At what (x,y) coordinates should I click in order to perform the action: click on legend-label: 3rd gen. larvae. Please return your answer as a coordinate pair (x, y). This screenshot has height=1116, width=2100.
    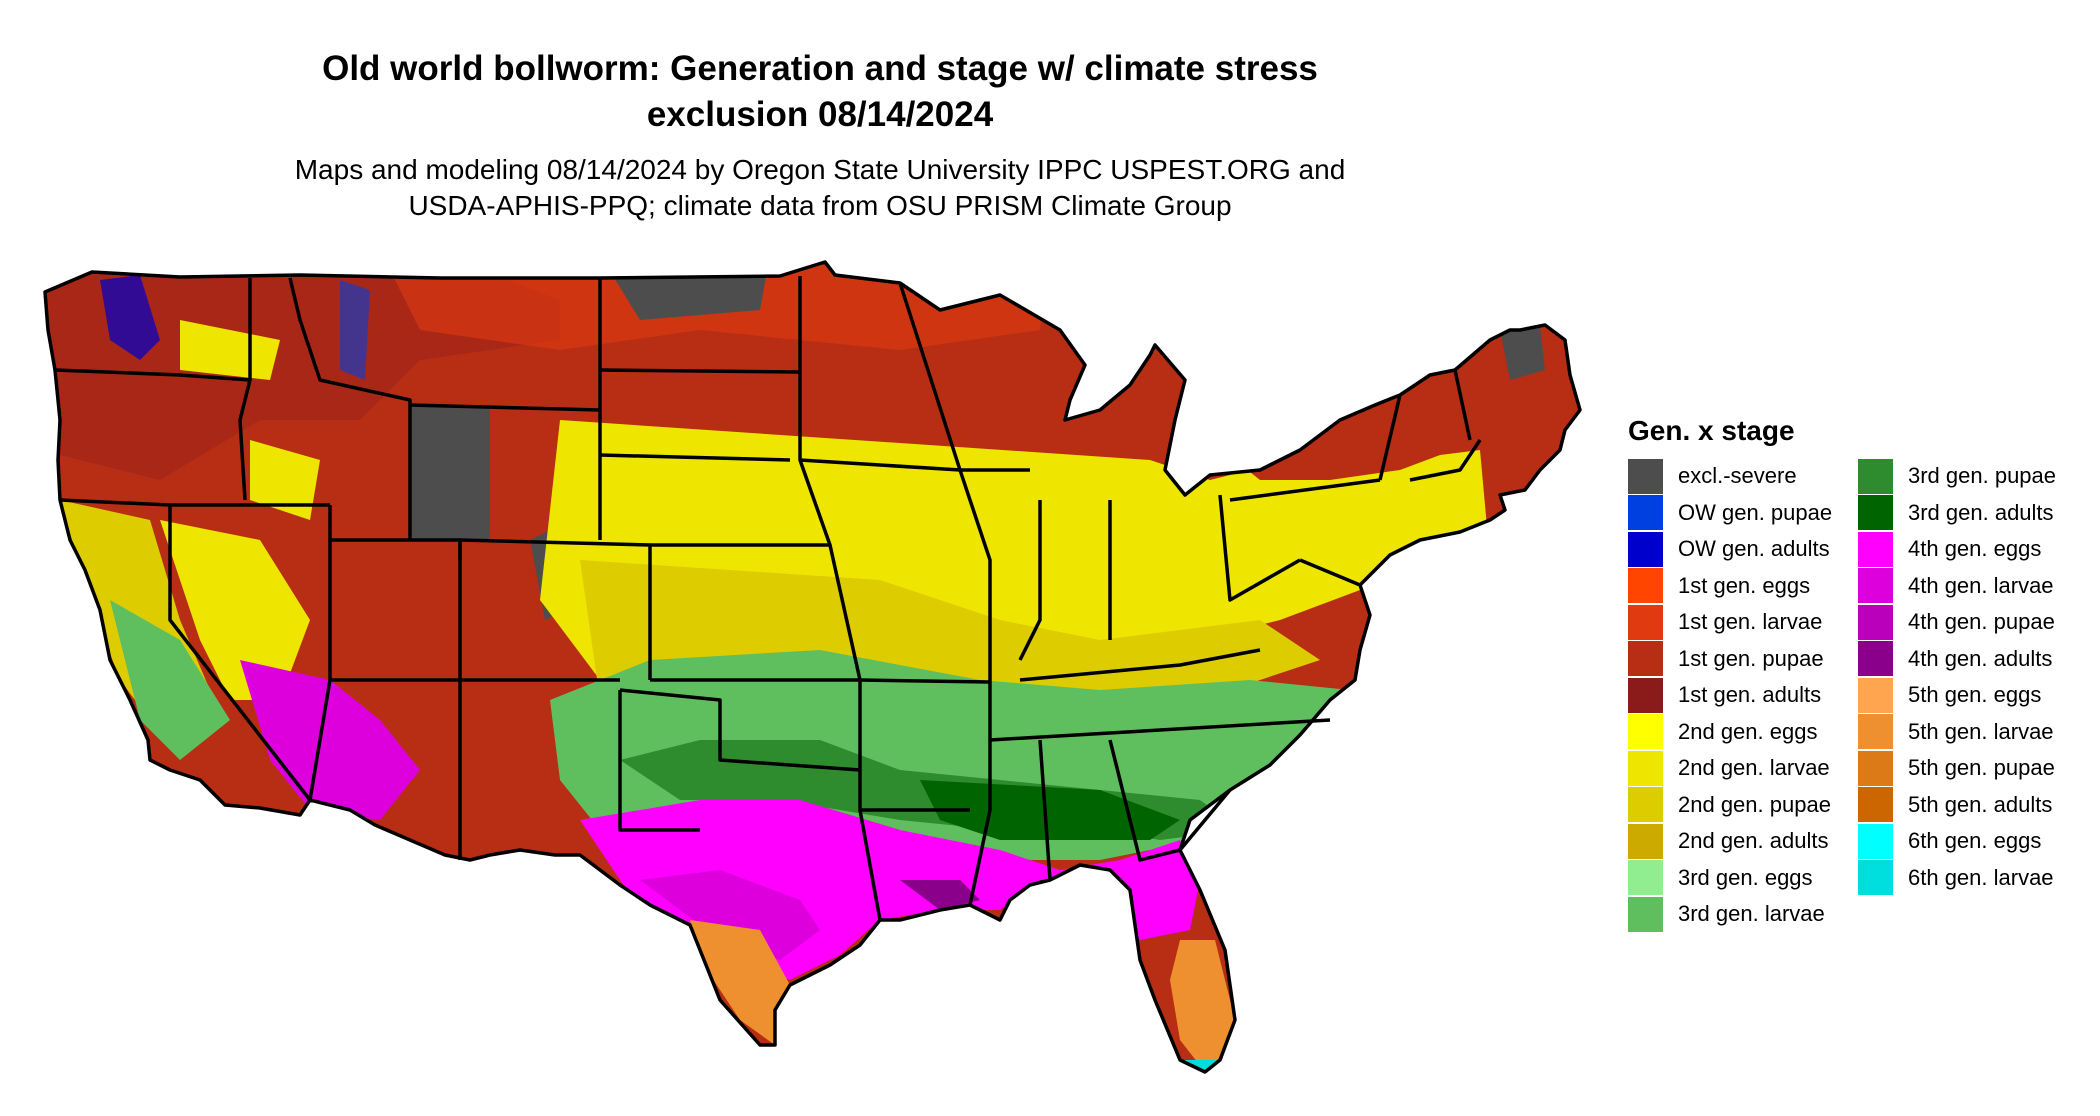
    Looking at the image, I should click on (1751, 914).